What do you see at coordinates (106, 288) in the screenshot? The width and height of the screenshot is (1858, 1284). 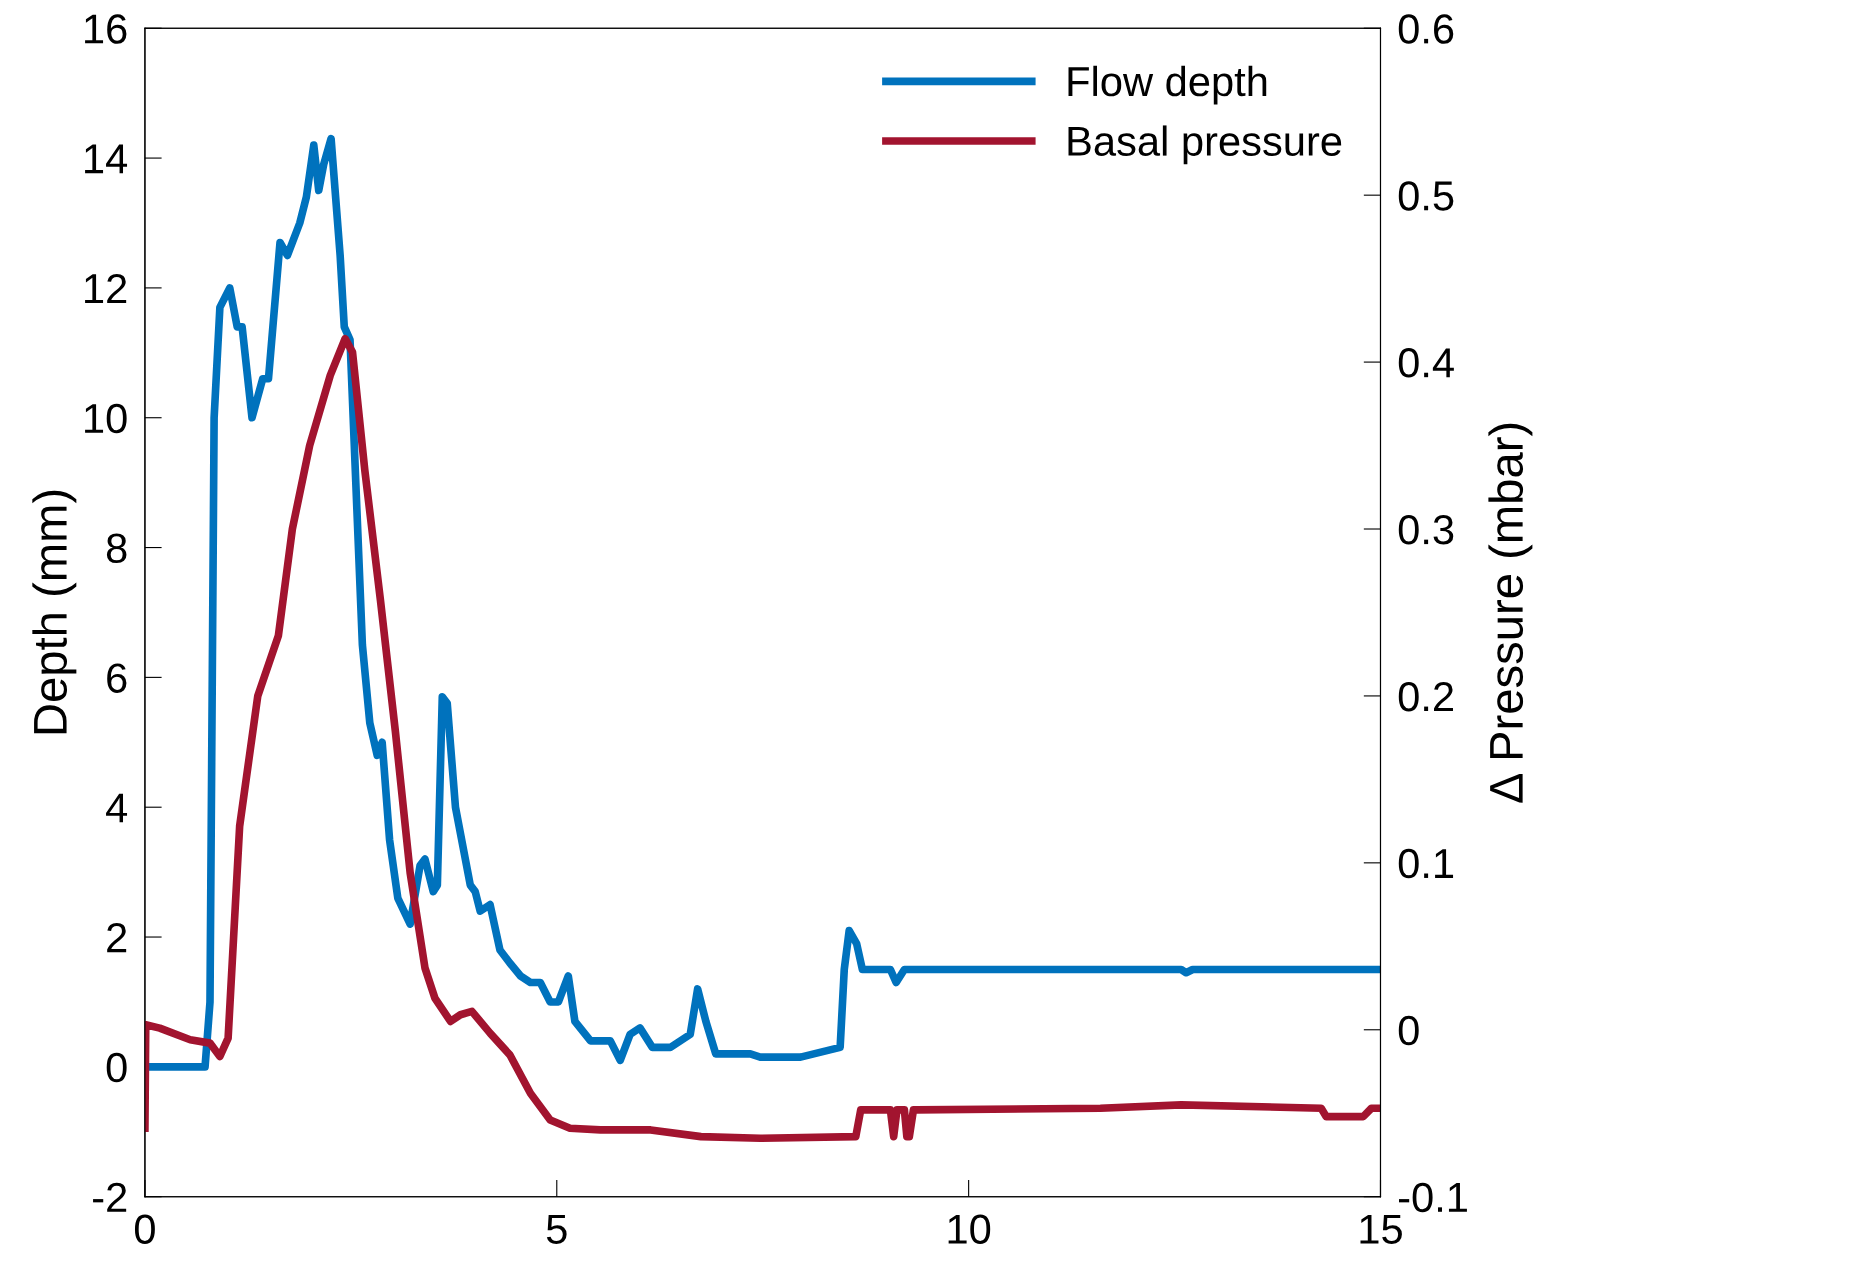 I see `y-tick-label: 12` at bounding box center [106, 288].